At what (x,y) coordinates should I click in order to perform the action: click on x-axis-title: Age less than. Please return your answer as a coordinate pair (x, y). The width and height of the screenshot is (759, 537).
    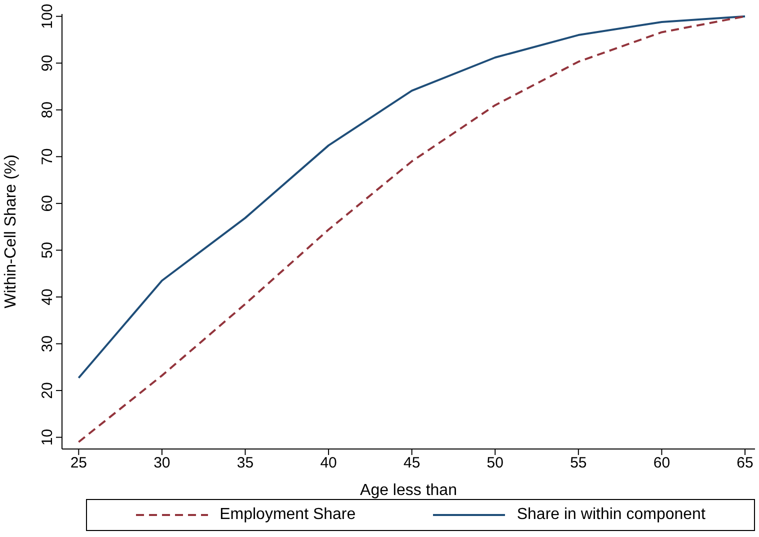
    Looking at the image, I should click on (408, 490).